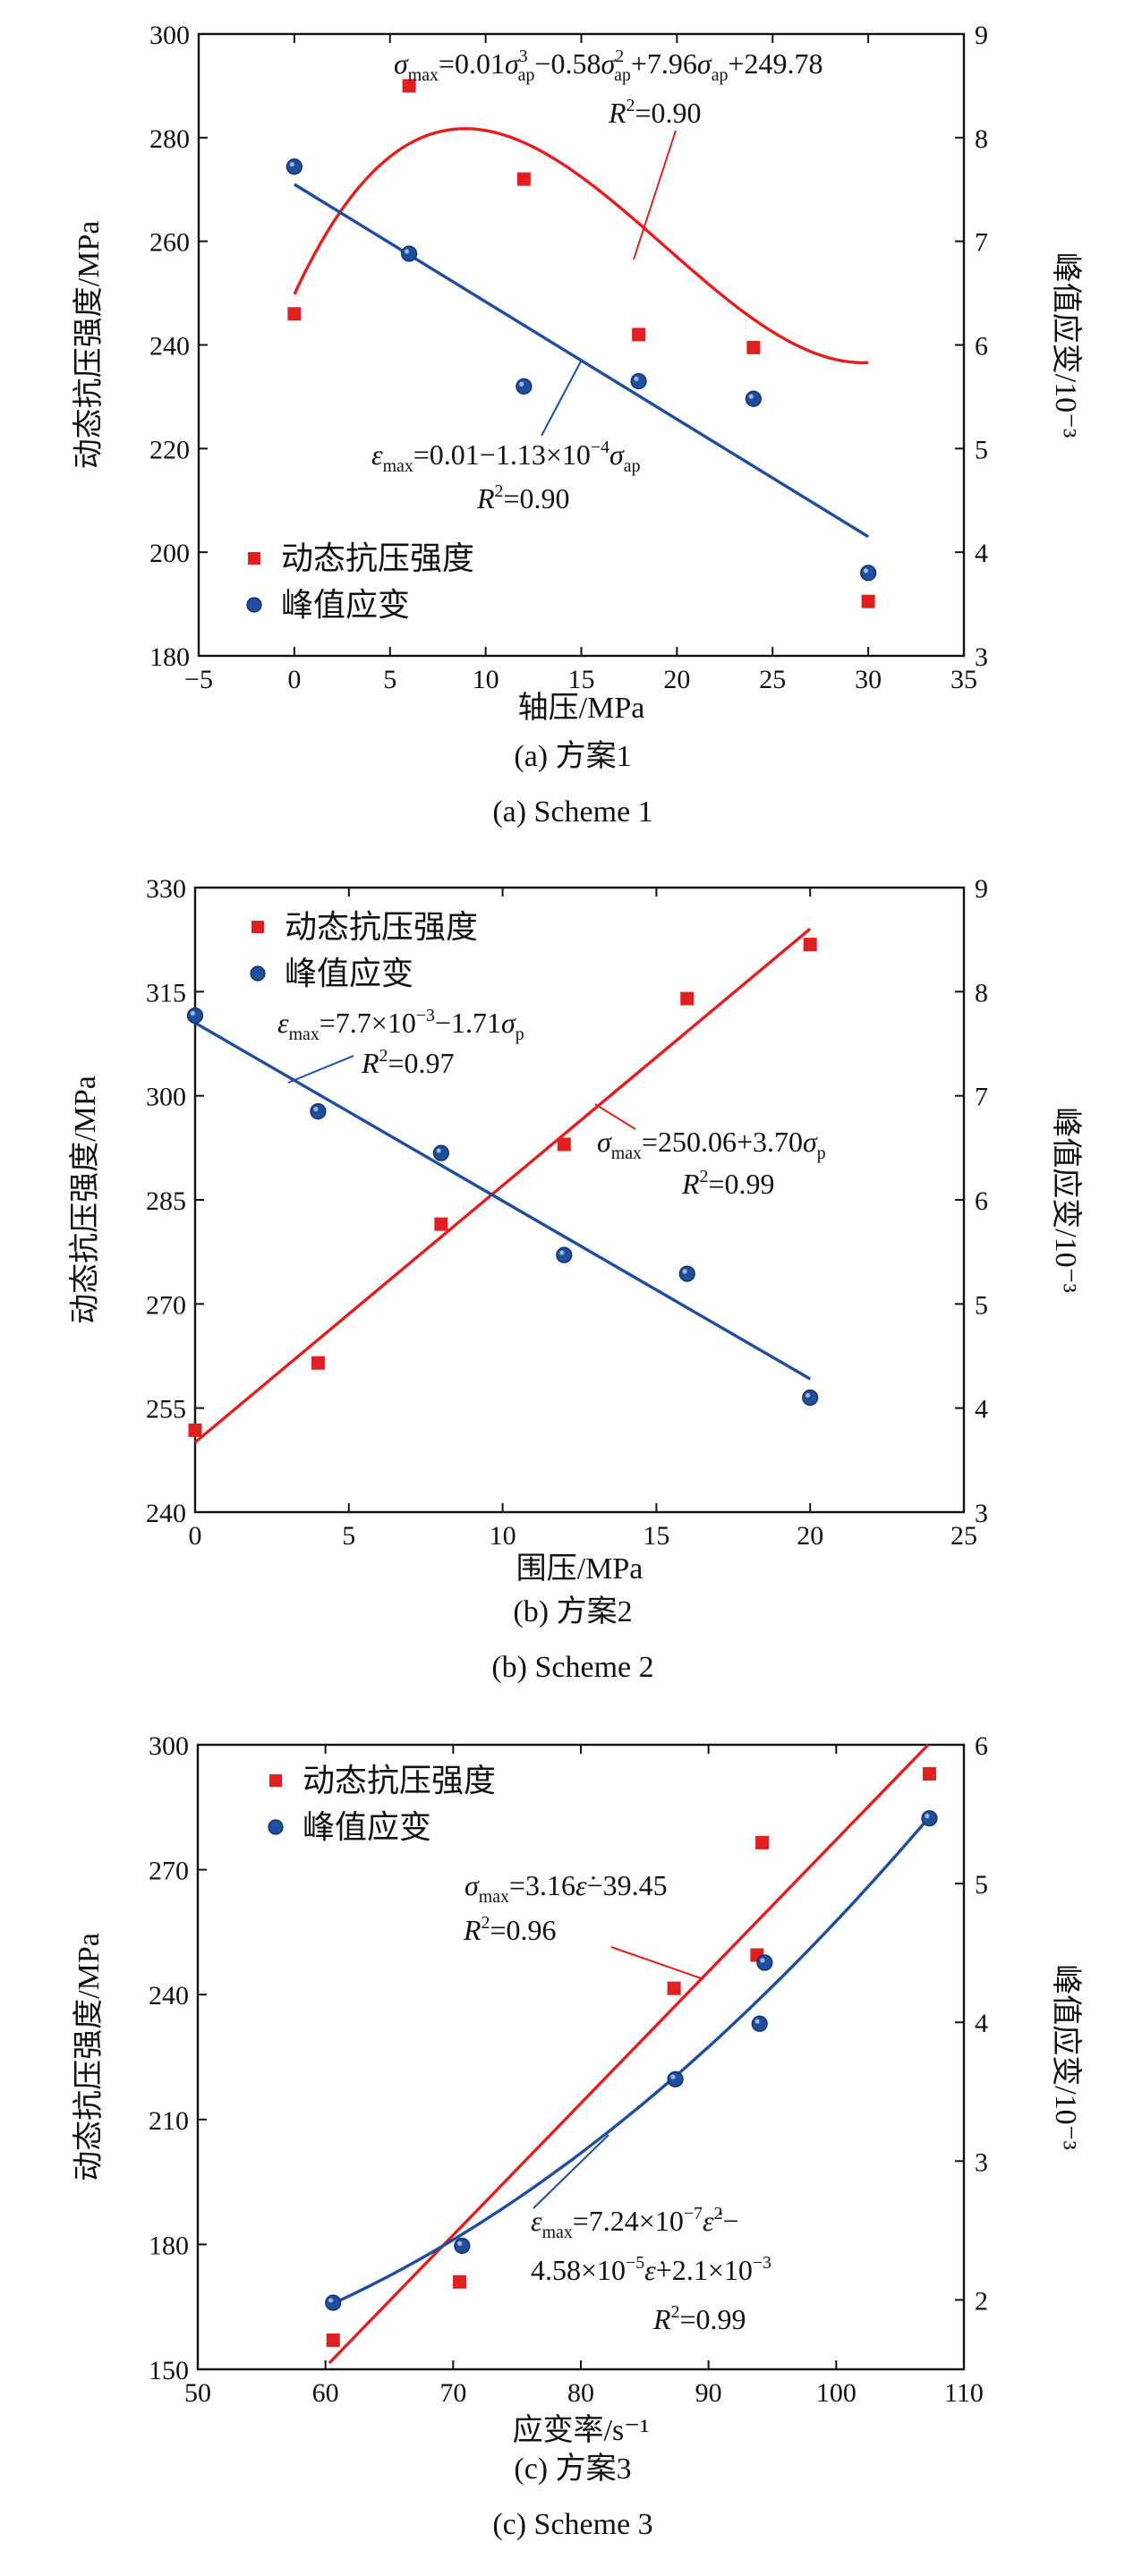 The image size is (1142, 2576). What do you see at coordinates (981, 2301) in the screenshot?
I see `y2-tick-label: 2` at bounding box center [981, 2301].